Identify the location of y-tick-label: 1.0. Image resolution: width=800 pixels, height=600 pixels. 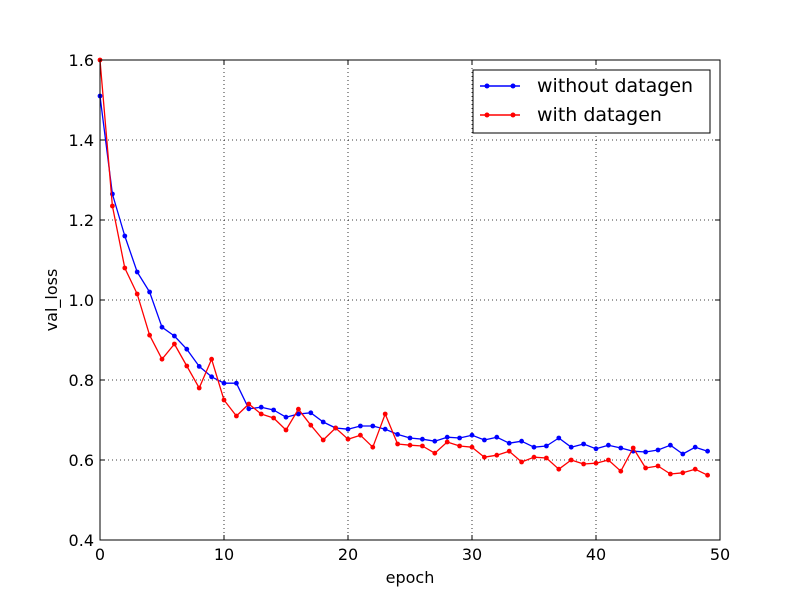
(81, 300).